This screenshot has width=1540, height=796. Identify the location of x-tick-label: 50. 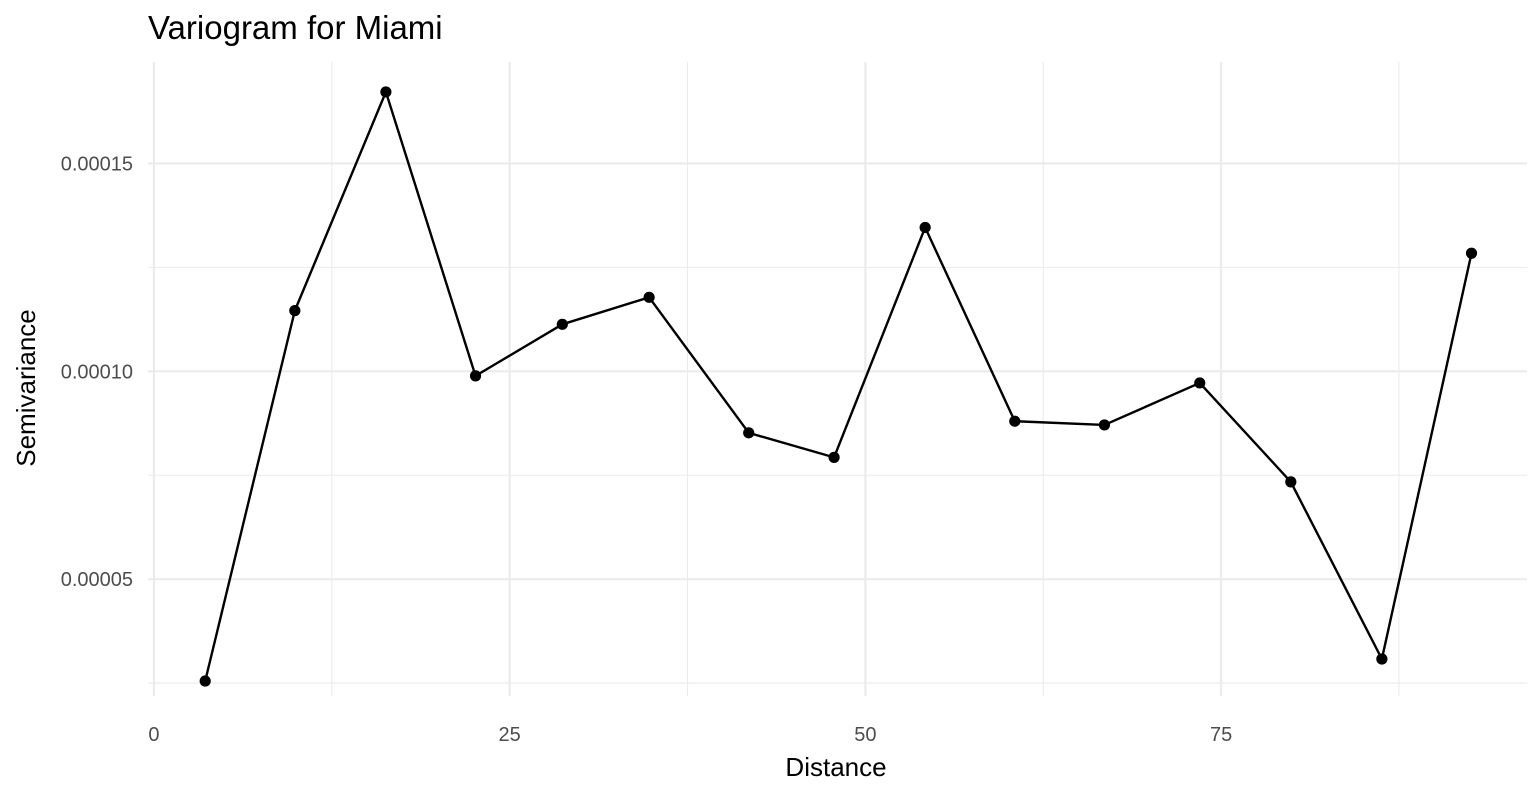
(865, 735).